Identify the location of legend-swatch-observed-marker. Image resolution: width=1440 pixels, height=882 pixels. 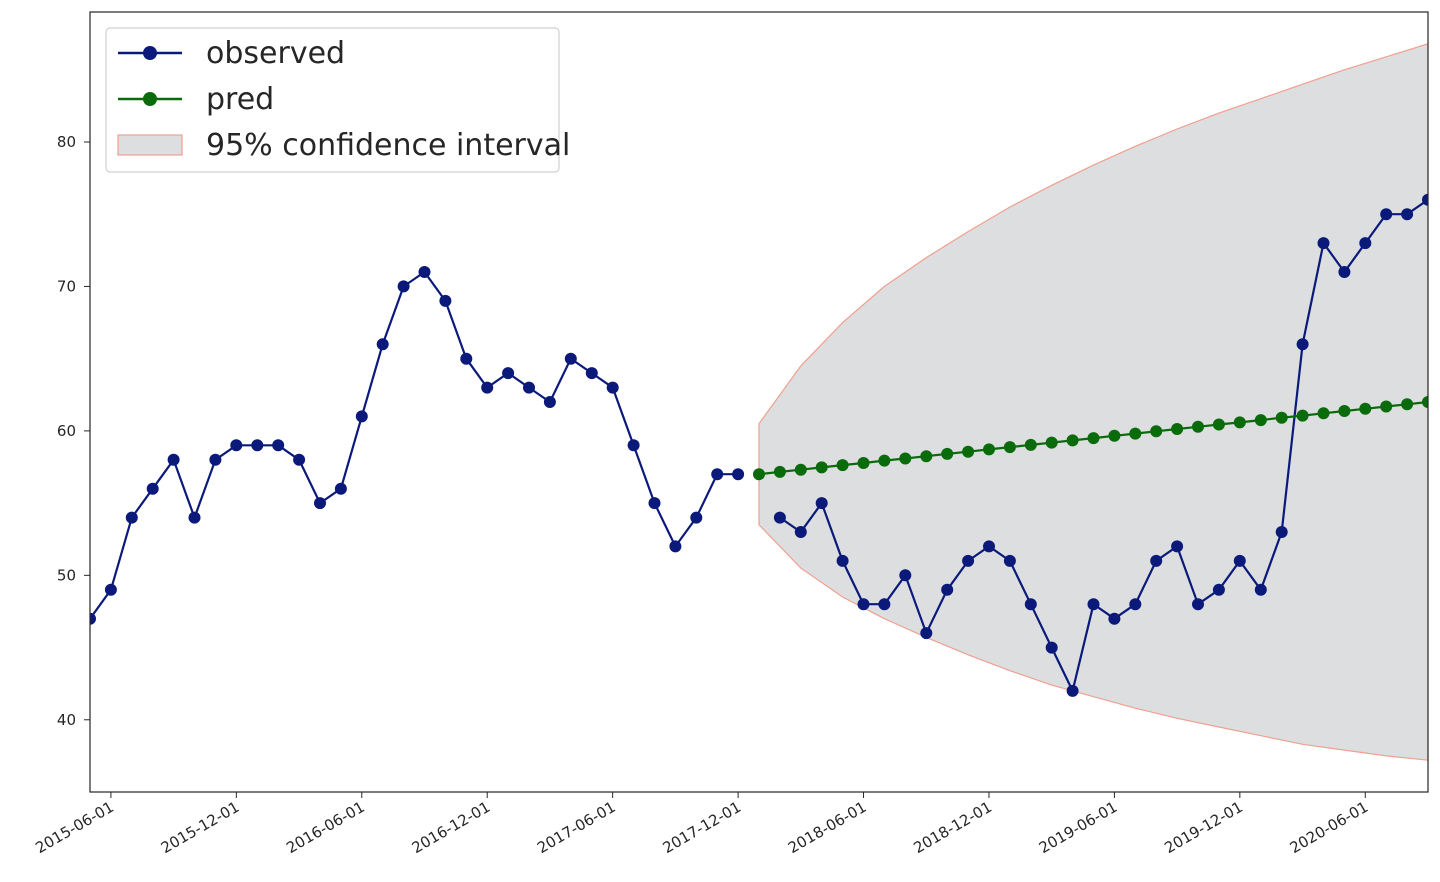
(150, 53).